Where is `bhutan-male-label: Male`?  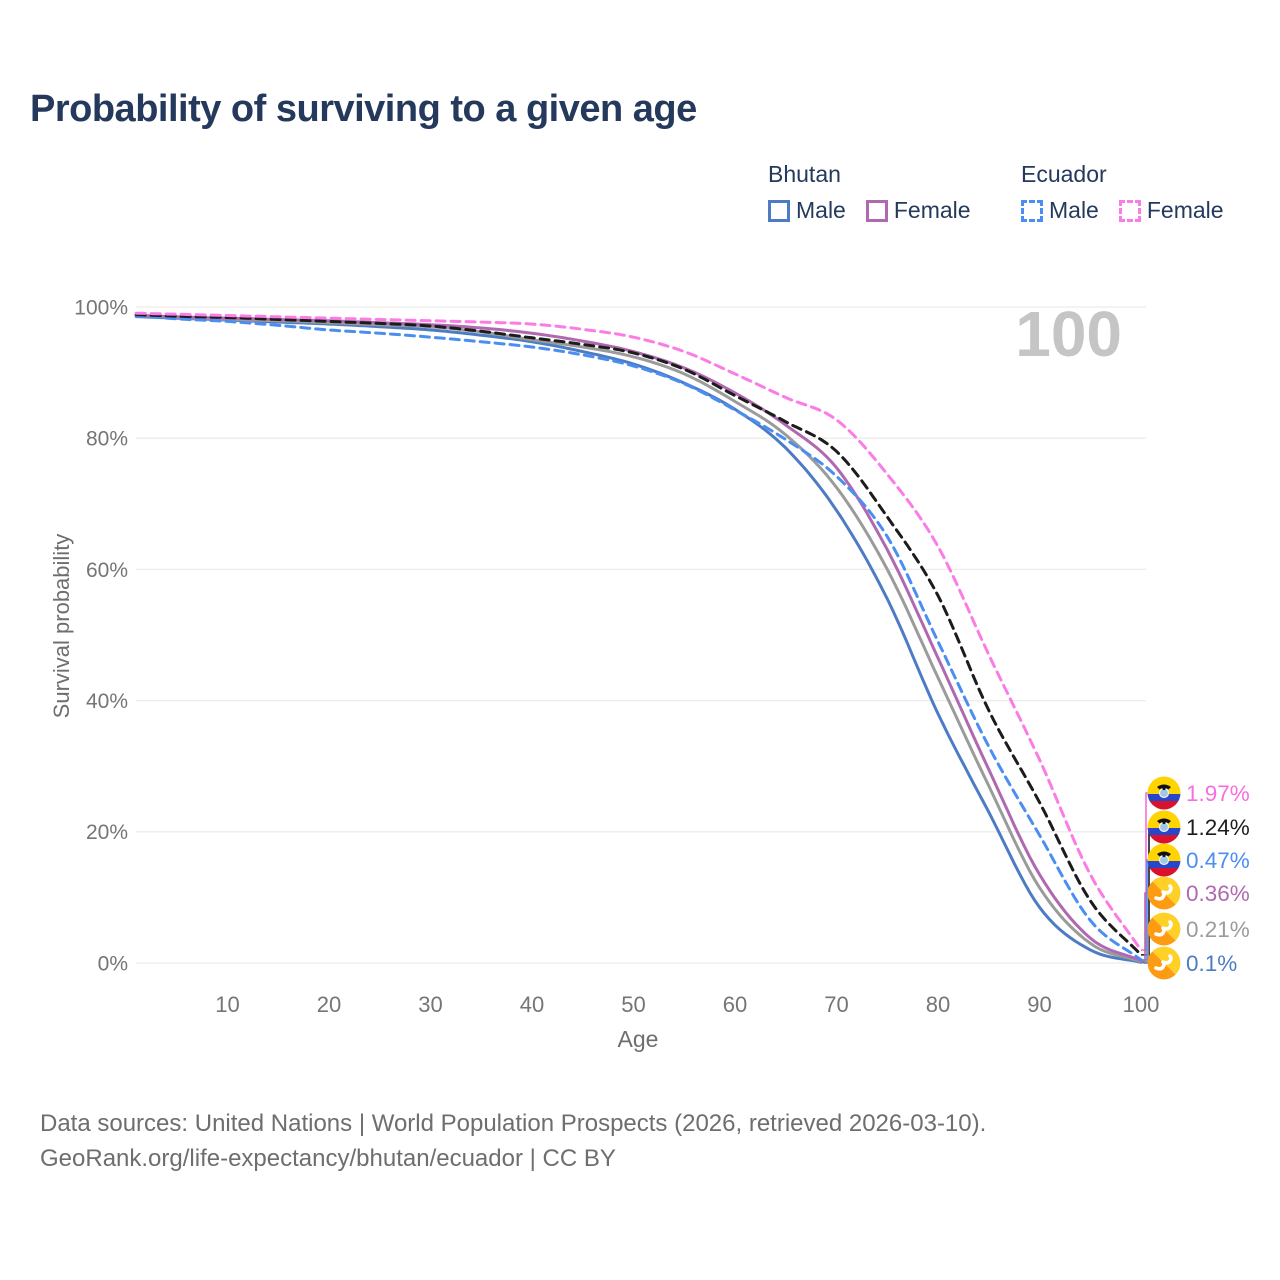 bhutan-male-label: Male is located at coordinates (821, 210).